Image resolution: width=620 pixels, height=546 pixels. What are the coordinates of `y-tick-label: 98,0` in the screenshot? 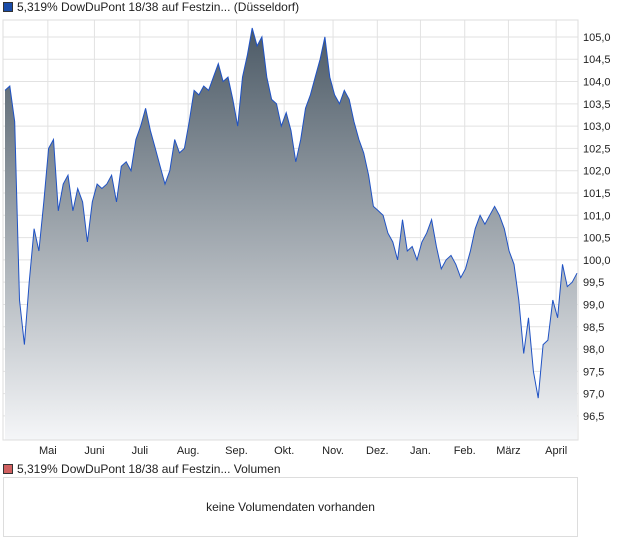 It's located at (593, 350).